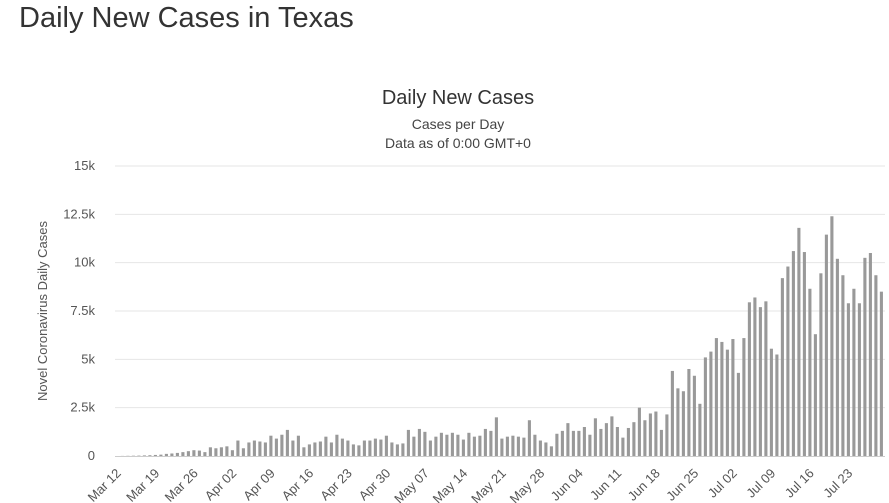 This screenshot has width=889, height=503. Describe the element at coordinates (606, 484) in the screenshot. I see `x-tick-label: Jun 11` at that location.